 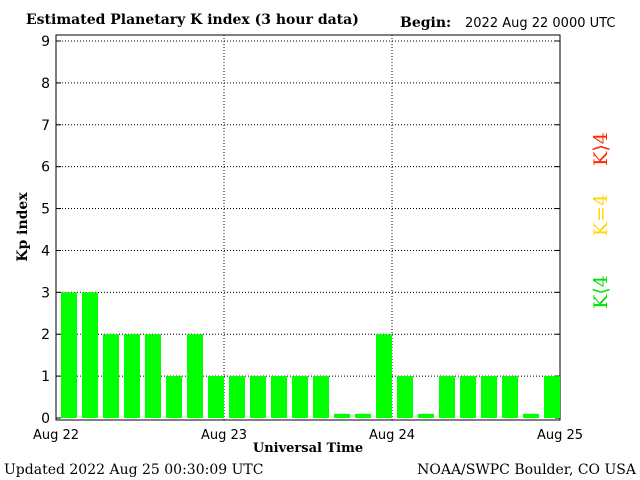 I want to click on y-tick-label: 1, so click(x=45, y=377).